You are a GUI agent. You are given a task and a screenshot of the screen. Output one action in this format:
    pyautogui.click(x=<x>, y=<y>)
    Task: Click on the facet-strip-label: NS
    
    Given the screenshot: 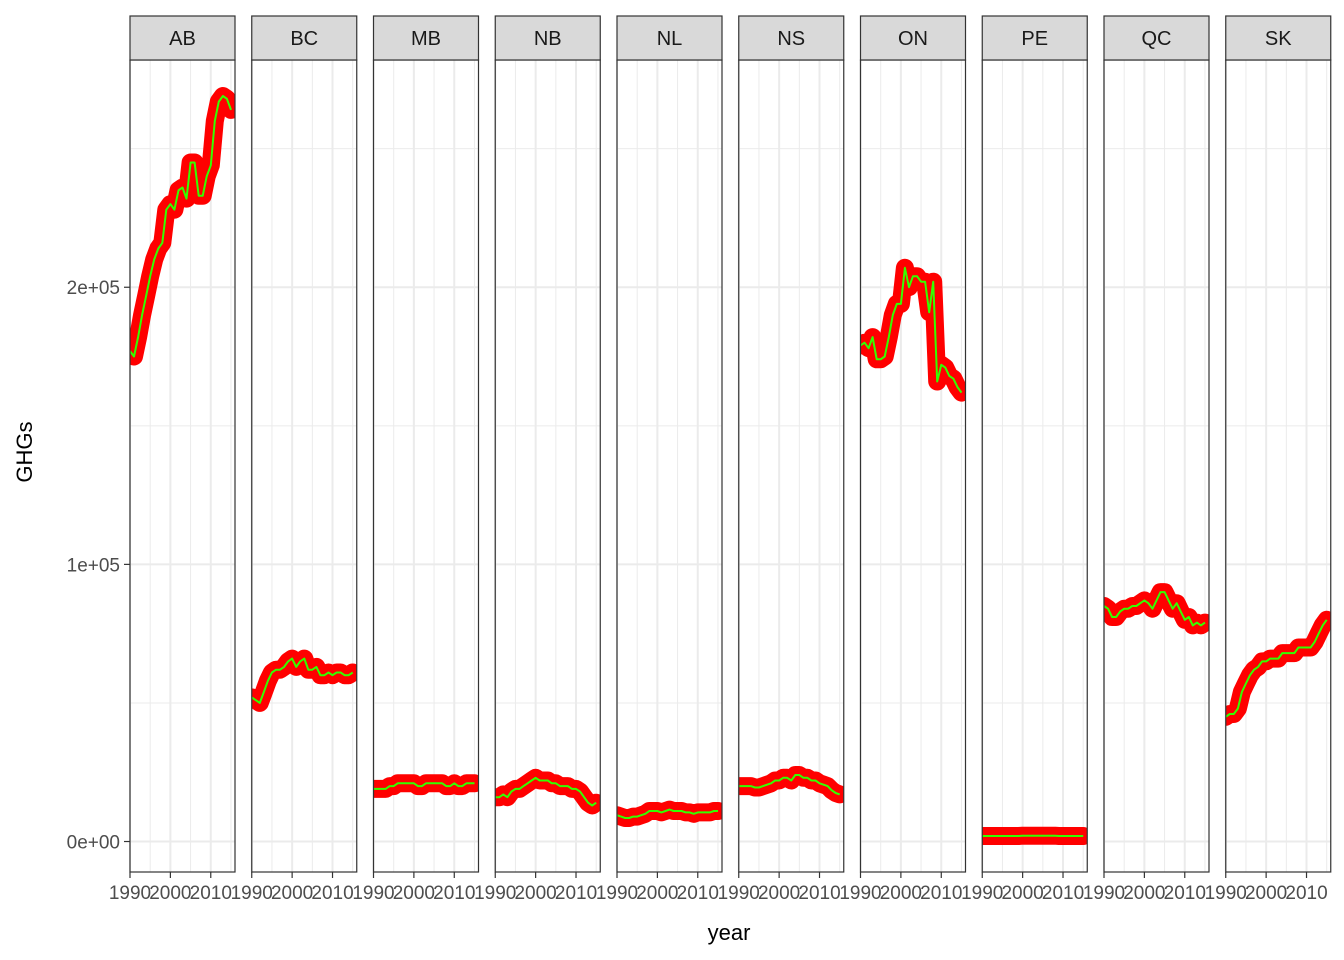 What is the action you would take?
    pyautogui.click(x=791, y=39)
    